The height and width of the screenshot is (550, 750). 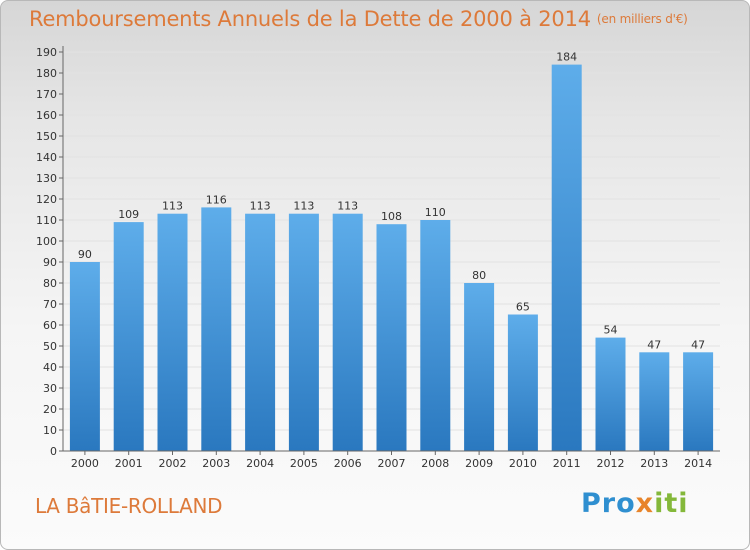 What do you see at coordinates (50, 409) in the screenshot?
I see `y-tick-label: 20` at bounding box center [50, 409].